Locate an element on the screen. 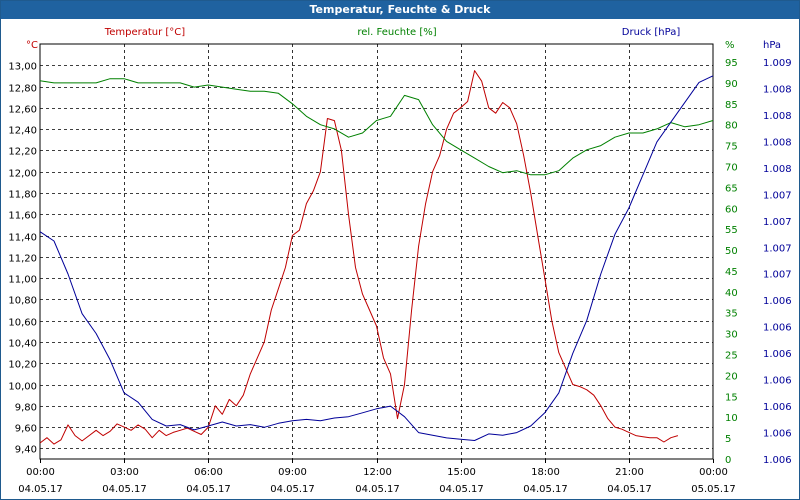  y-tick-label-temp: 12,40 is located at coordinates (22, 131).